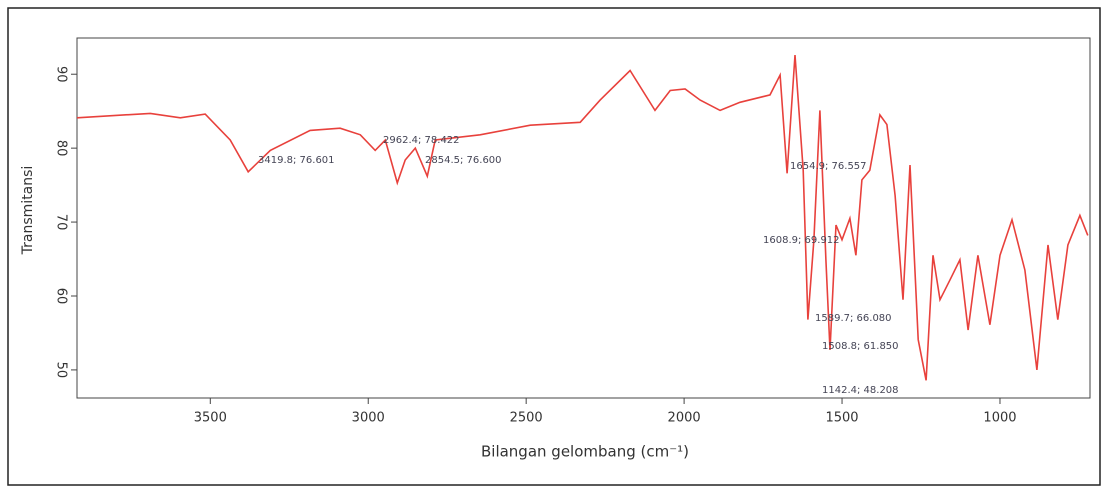 The height and width of the screenshot is (492, 1109). Describe the element at coordinates (526, 418) in the screenshot. I see `x-tick-label: 2500` at that location.